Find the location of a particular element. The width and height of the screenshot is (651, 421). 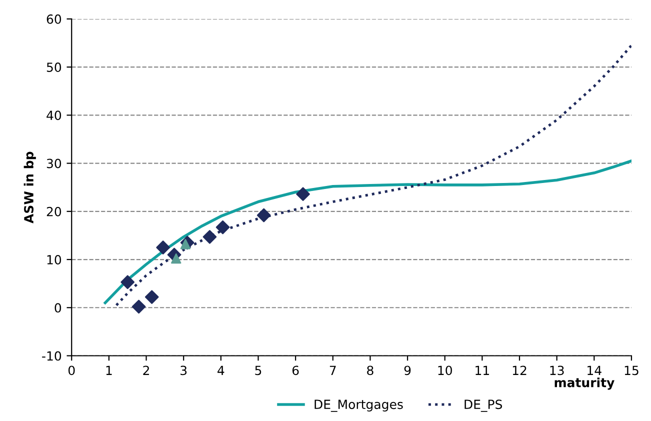

x-tick-label: 12 is located at coordinates (519, 370).